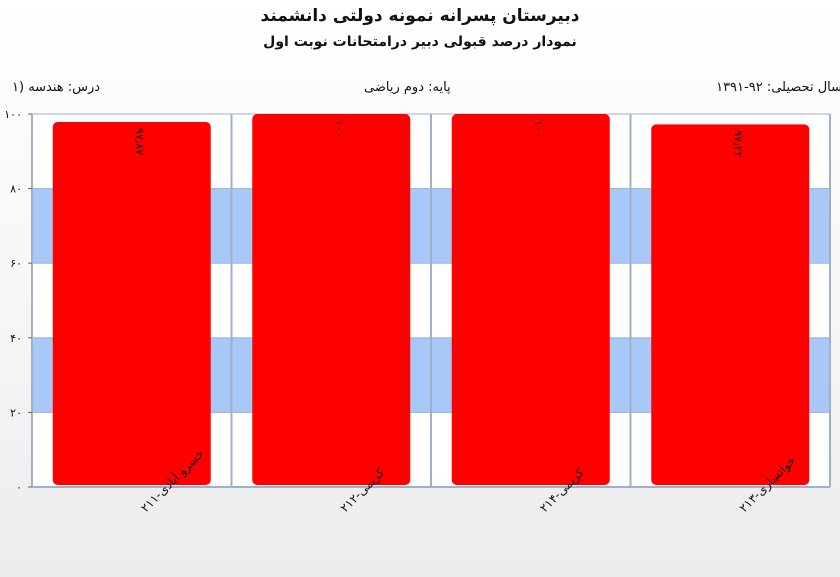 Image resolution: width=840 pixels, height=577 pixels. Describe the element at coordinates (56, 87) in the screenshot. I see `course-label: درس: هندسه (۱` at that location.